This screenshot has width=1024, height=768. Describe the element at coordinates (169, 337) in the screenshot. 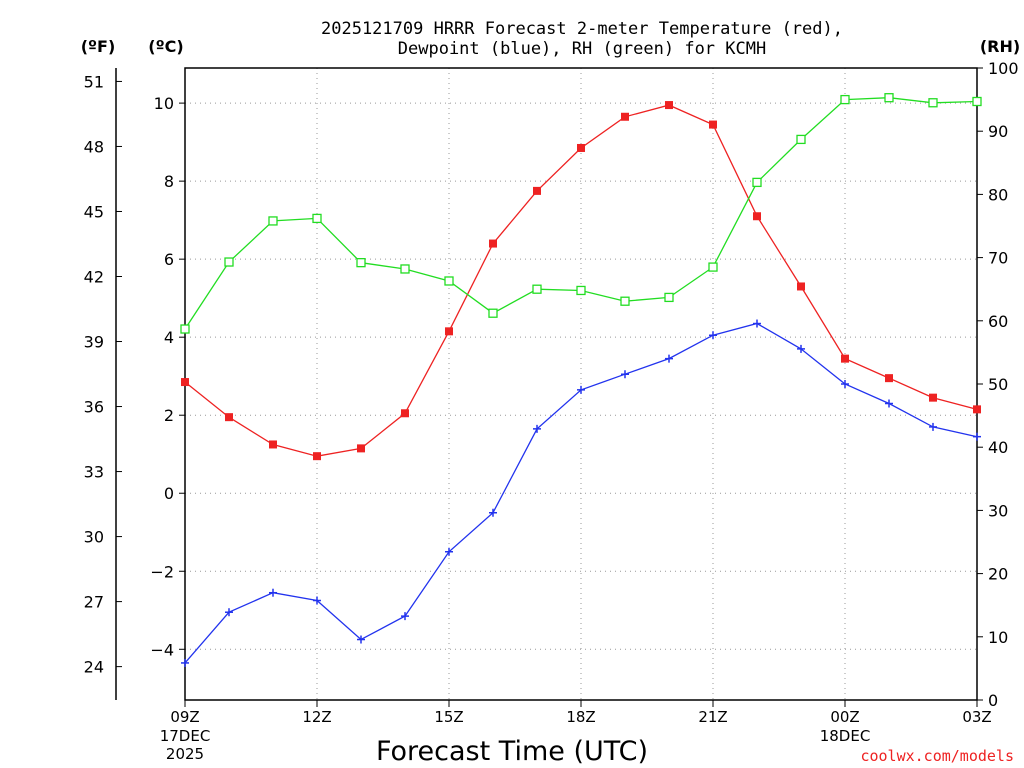

I see `celsius-tick-label: 4` at that location.